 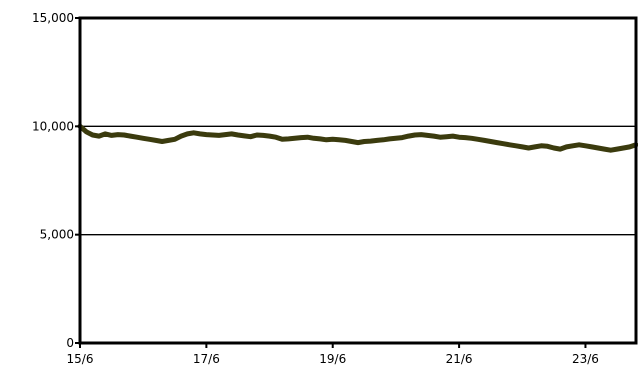 What do you see at coordinates (80, 359) in the screenshot?
I see `x-tick-label: 15/6` at bounding box center [80, 359].